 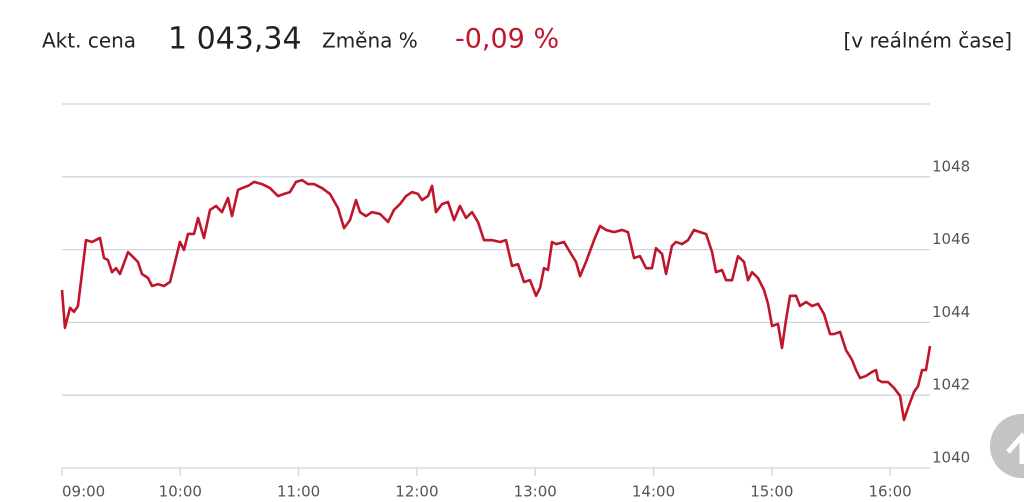 What do you see at coordinates (370, 41) in the screenshot?
I see `change-label: Změna %` at bounding box center [370, 41].